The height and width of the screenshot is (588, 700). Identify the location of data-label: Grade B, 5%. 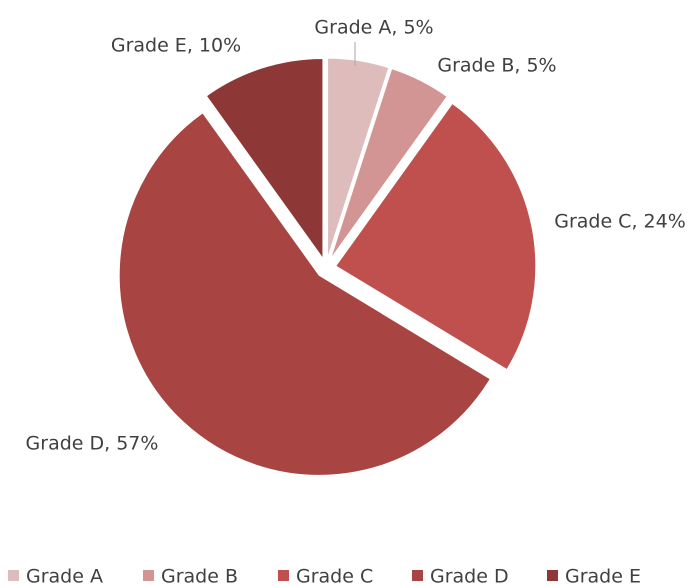
(496, 66).